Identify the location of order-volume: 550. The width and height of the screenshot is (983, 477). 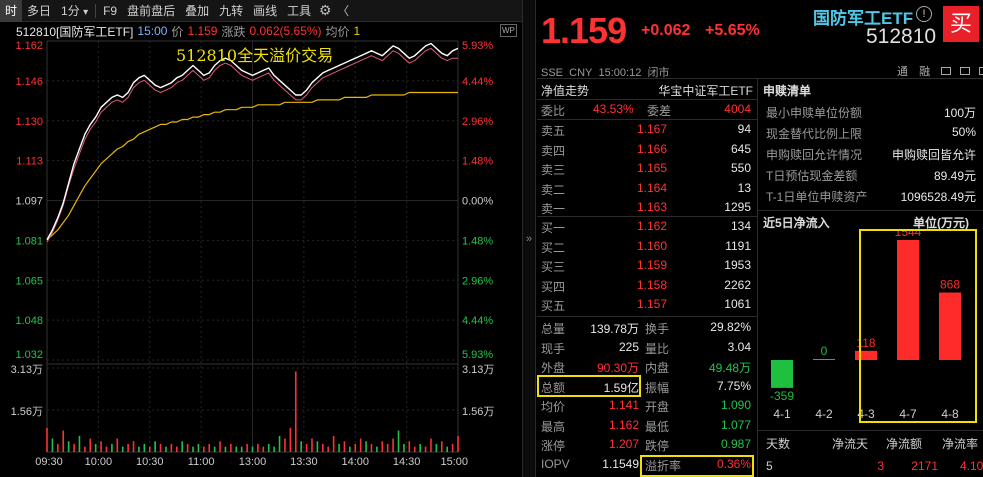
(740, 168).